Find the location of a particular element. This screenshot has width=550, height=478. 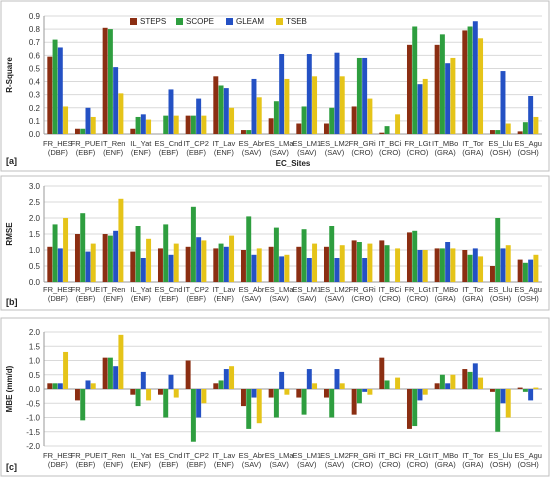

y-tick-label: 0.1 is located at coordinates (35, 121).